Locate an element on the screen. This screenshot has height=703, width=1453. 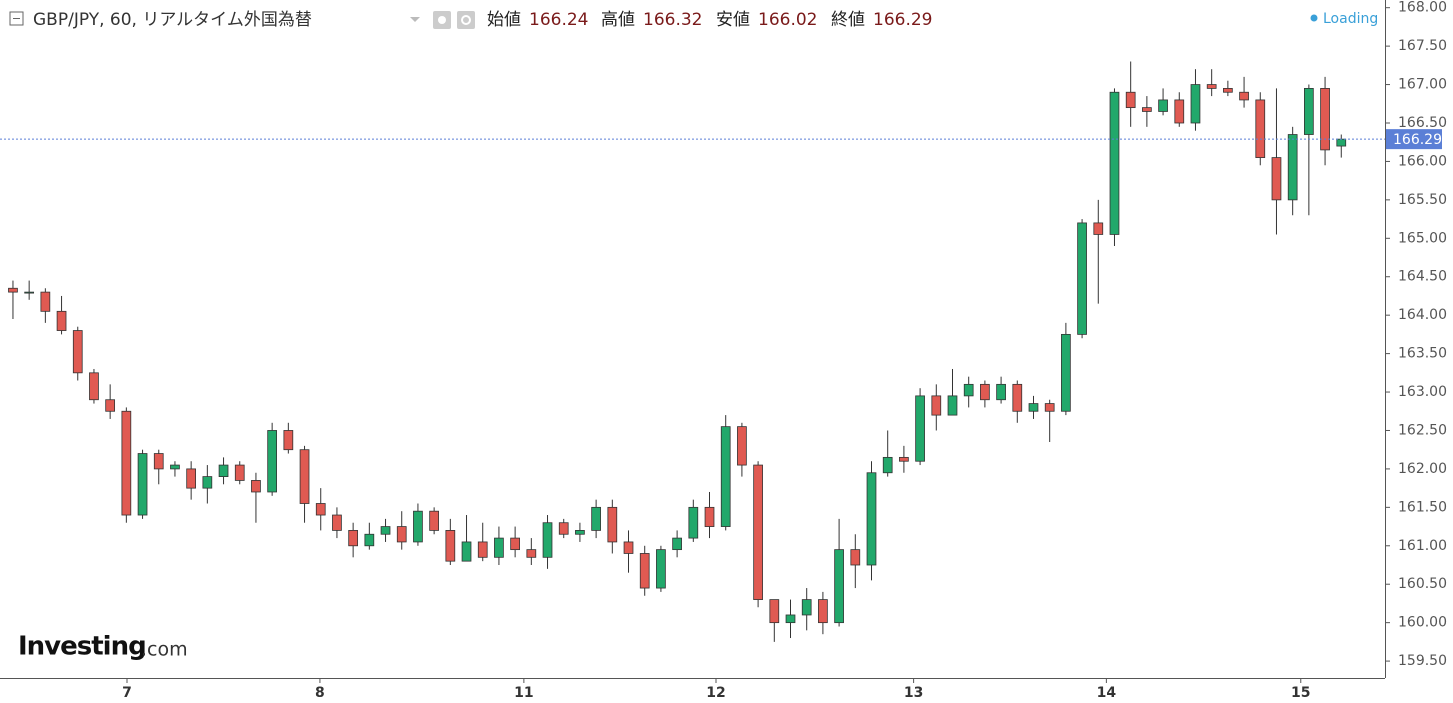
y-tick-label: 162.50 is located at coordinates (1422, 430).